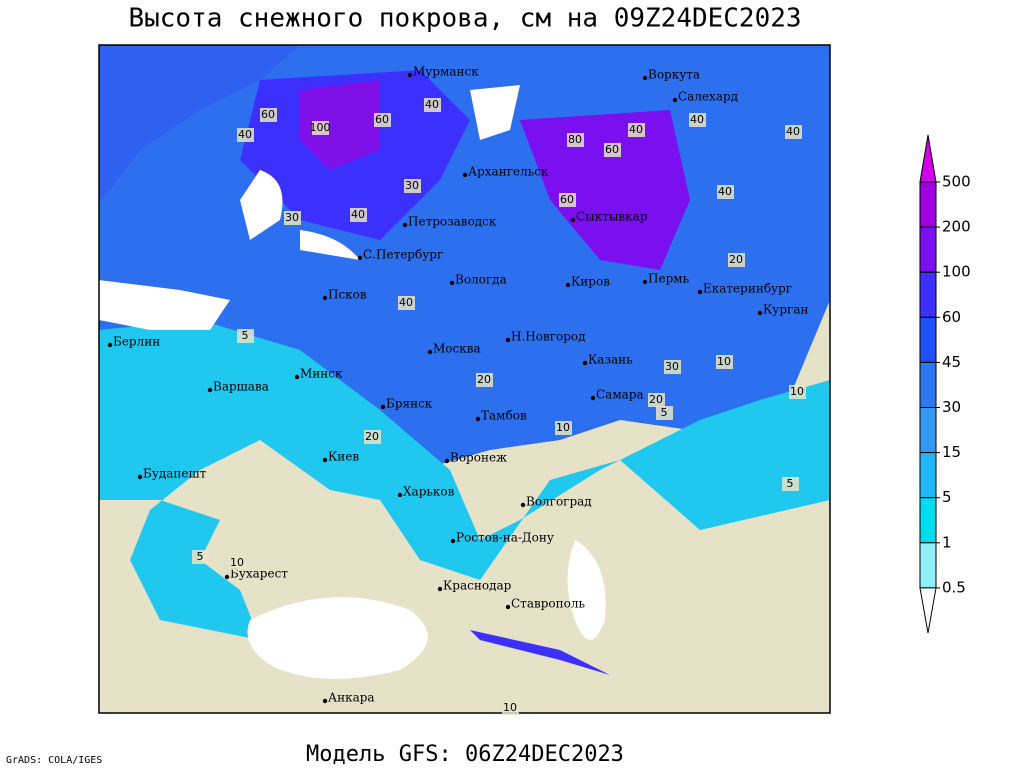  I want to click on colorbar-label: 0.5, so click(954, 587).